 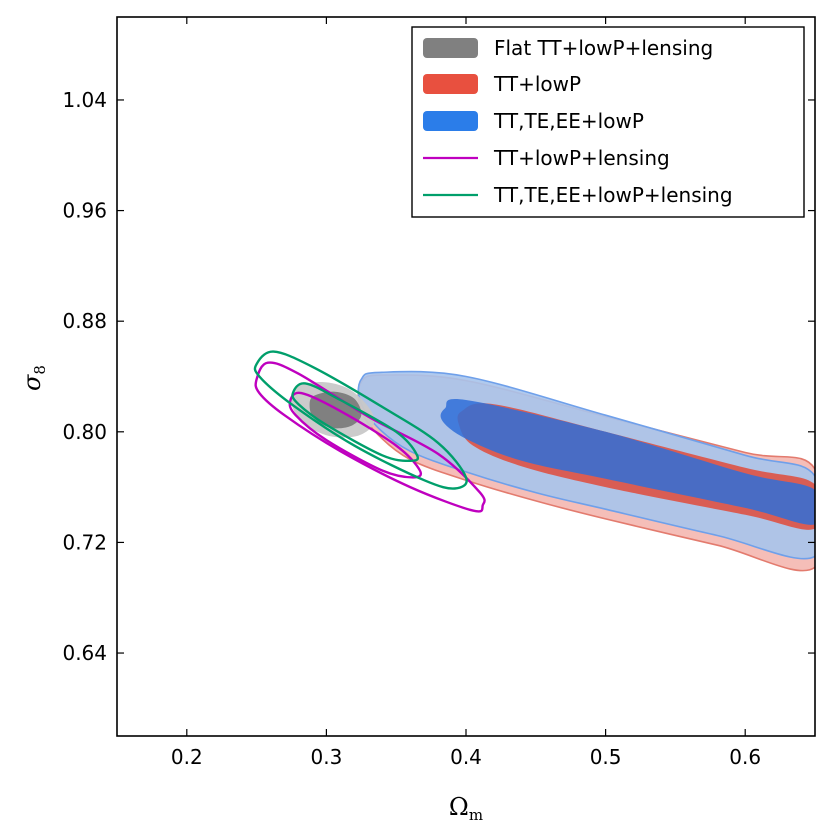 What do you see at coordinates (459, 807) in the screenshot?
I see `x-axis-symbol: Ω` at bounding box center [459, 807].